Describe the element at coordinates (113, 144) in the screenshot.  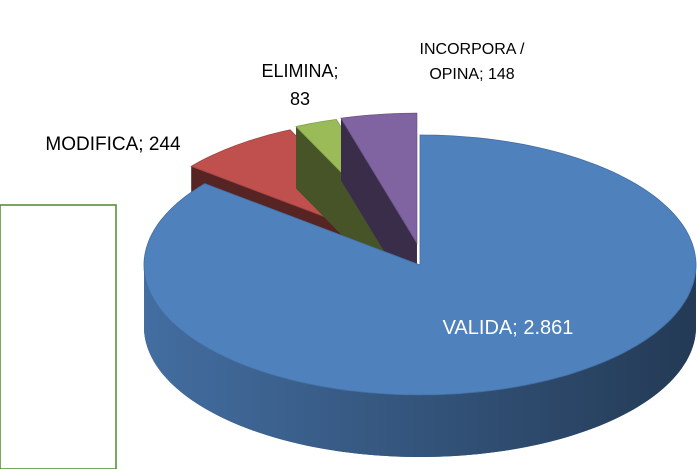
I see `data-label: MODIFICA; 244` at that location.